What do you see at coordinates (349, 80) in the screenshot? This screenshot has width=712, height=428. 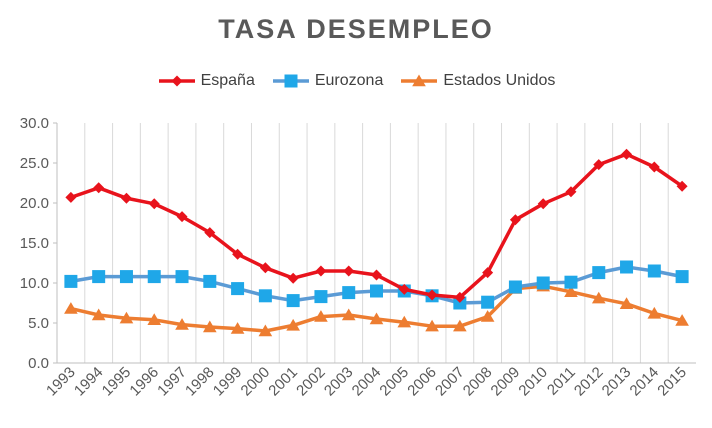 I see `legend-label: Eurozona` at bounding box center [349, 80].